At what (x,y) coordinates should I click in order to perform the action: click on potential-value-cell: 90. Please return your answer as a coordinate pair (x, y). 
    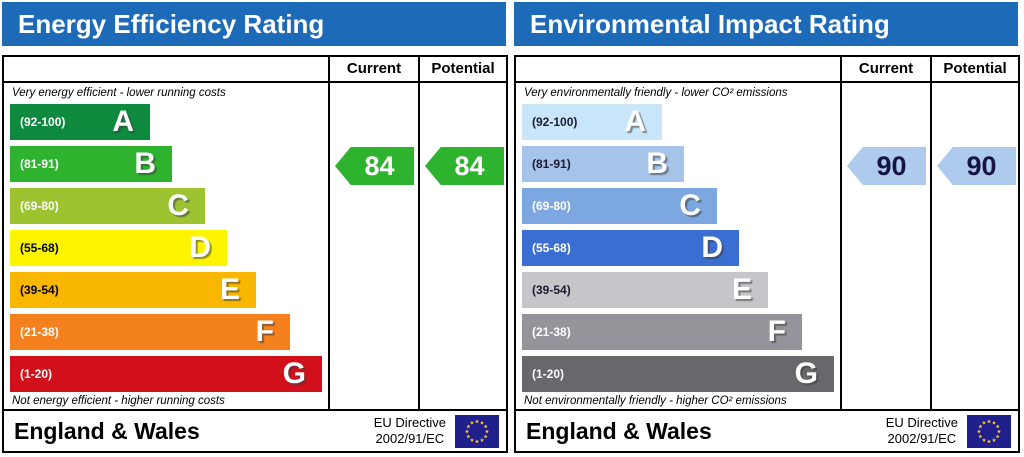
    Looking at the image, I should click on (974, 246).